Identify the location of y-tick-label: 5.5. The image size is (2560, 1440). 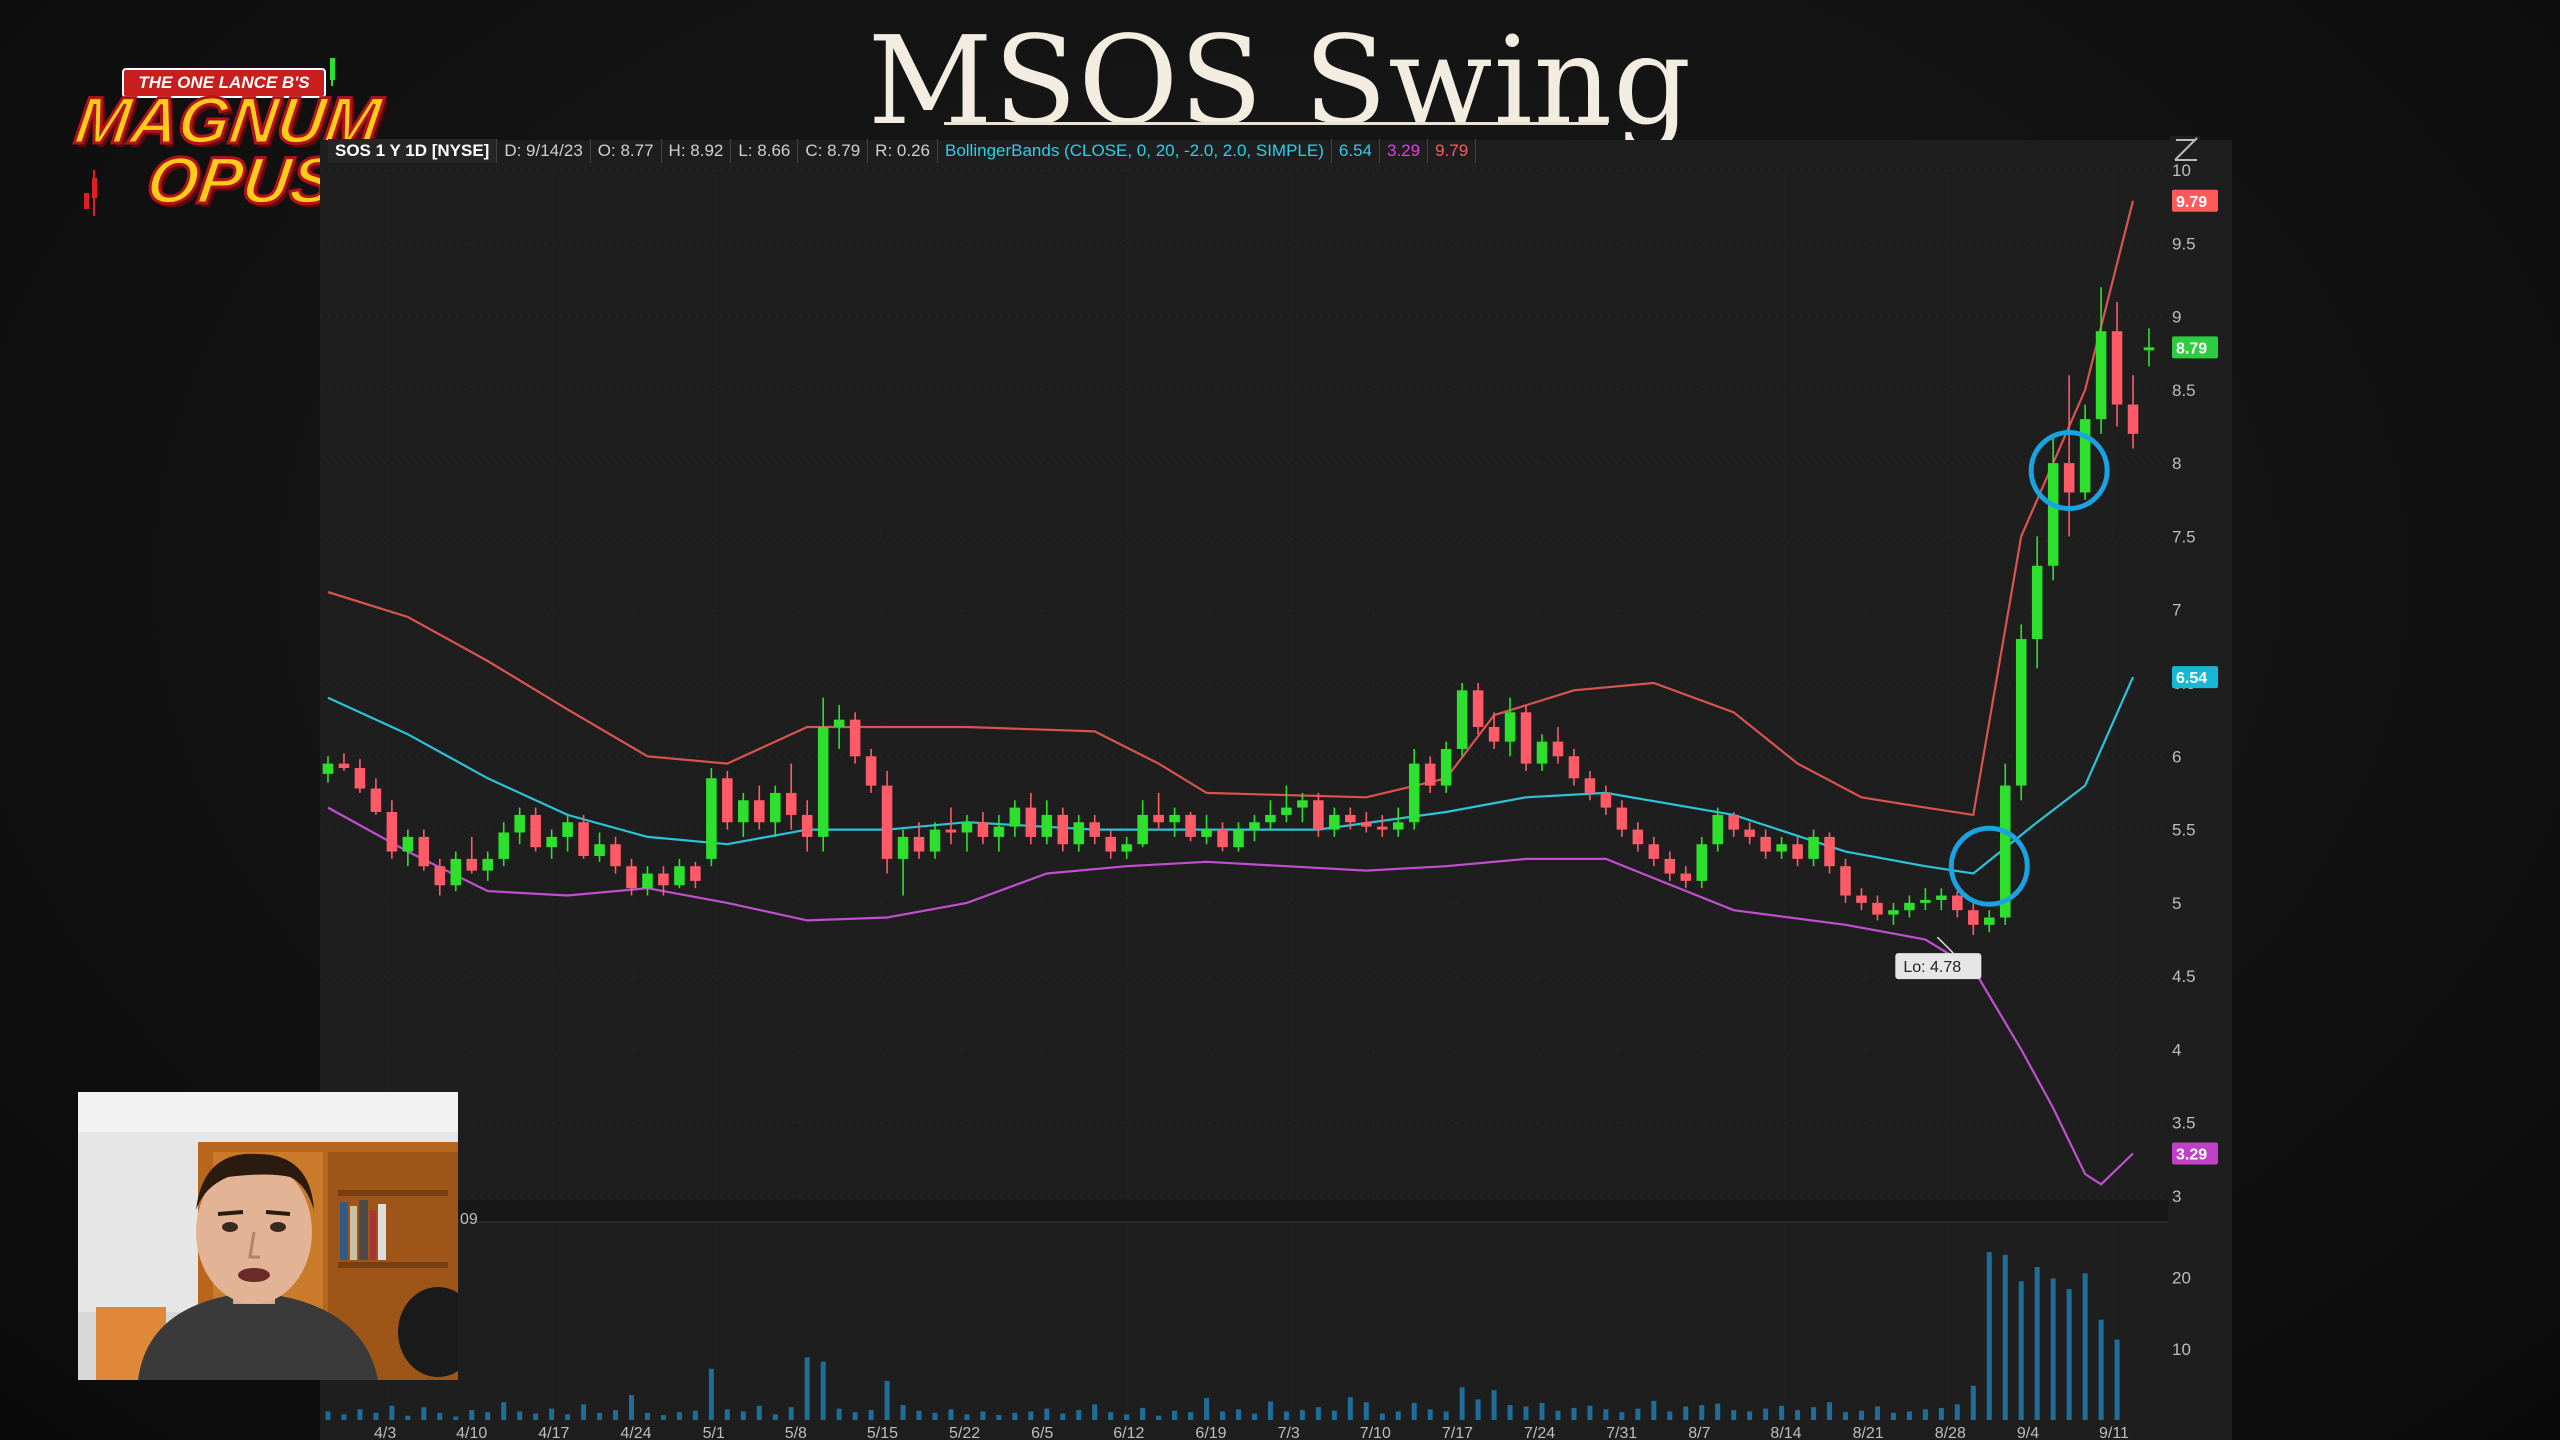
(2184, 830).